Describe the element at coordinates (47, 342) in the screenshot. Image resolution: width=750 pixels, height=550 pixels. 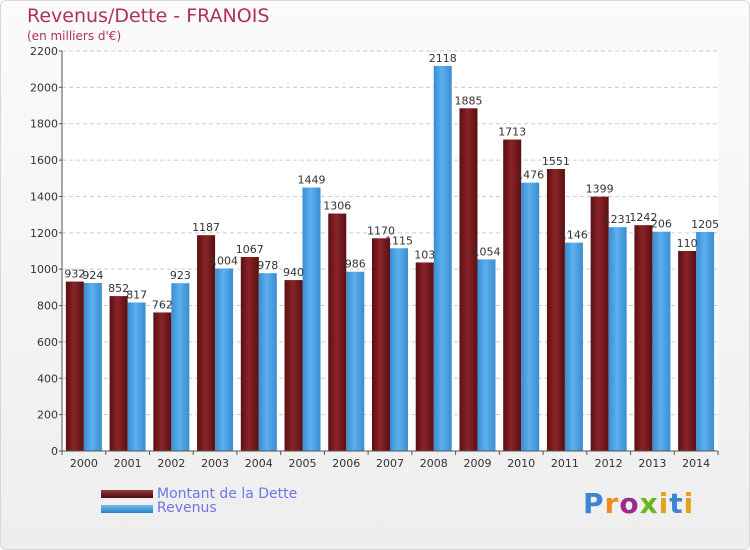
I see `y-tick-label: 600` at that location.